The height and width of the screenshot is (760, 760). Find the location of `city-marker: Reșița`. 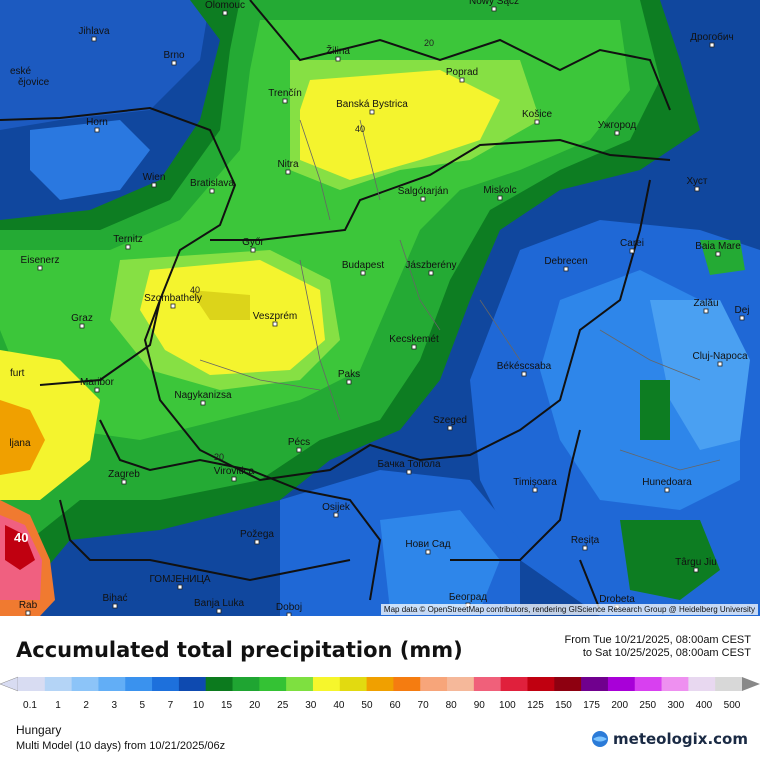

city-marker: Reșița is located at coordinates (585, 543).